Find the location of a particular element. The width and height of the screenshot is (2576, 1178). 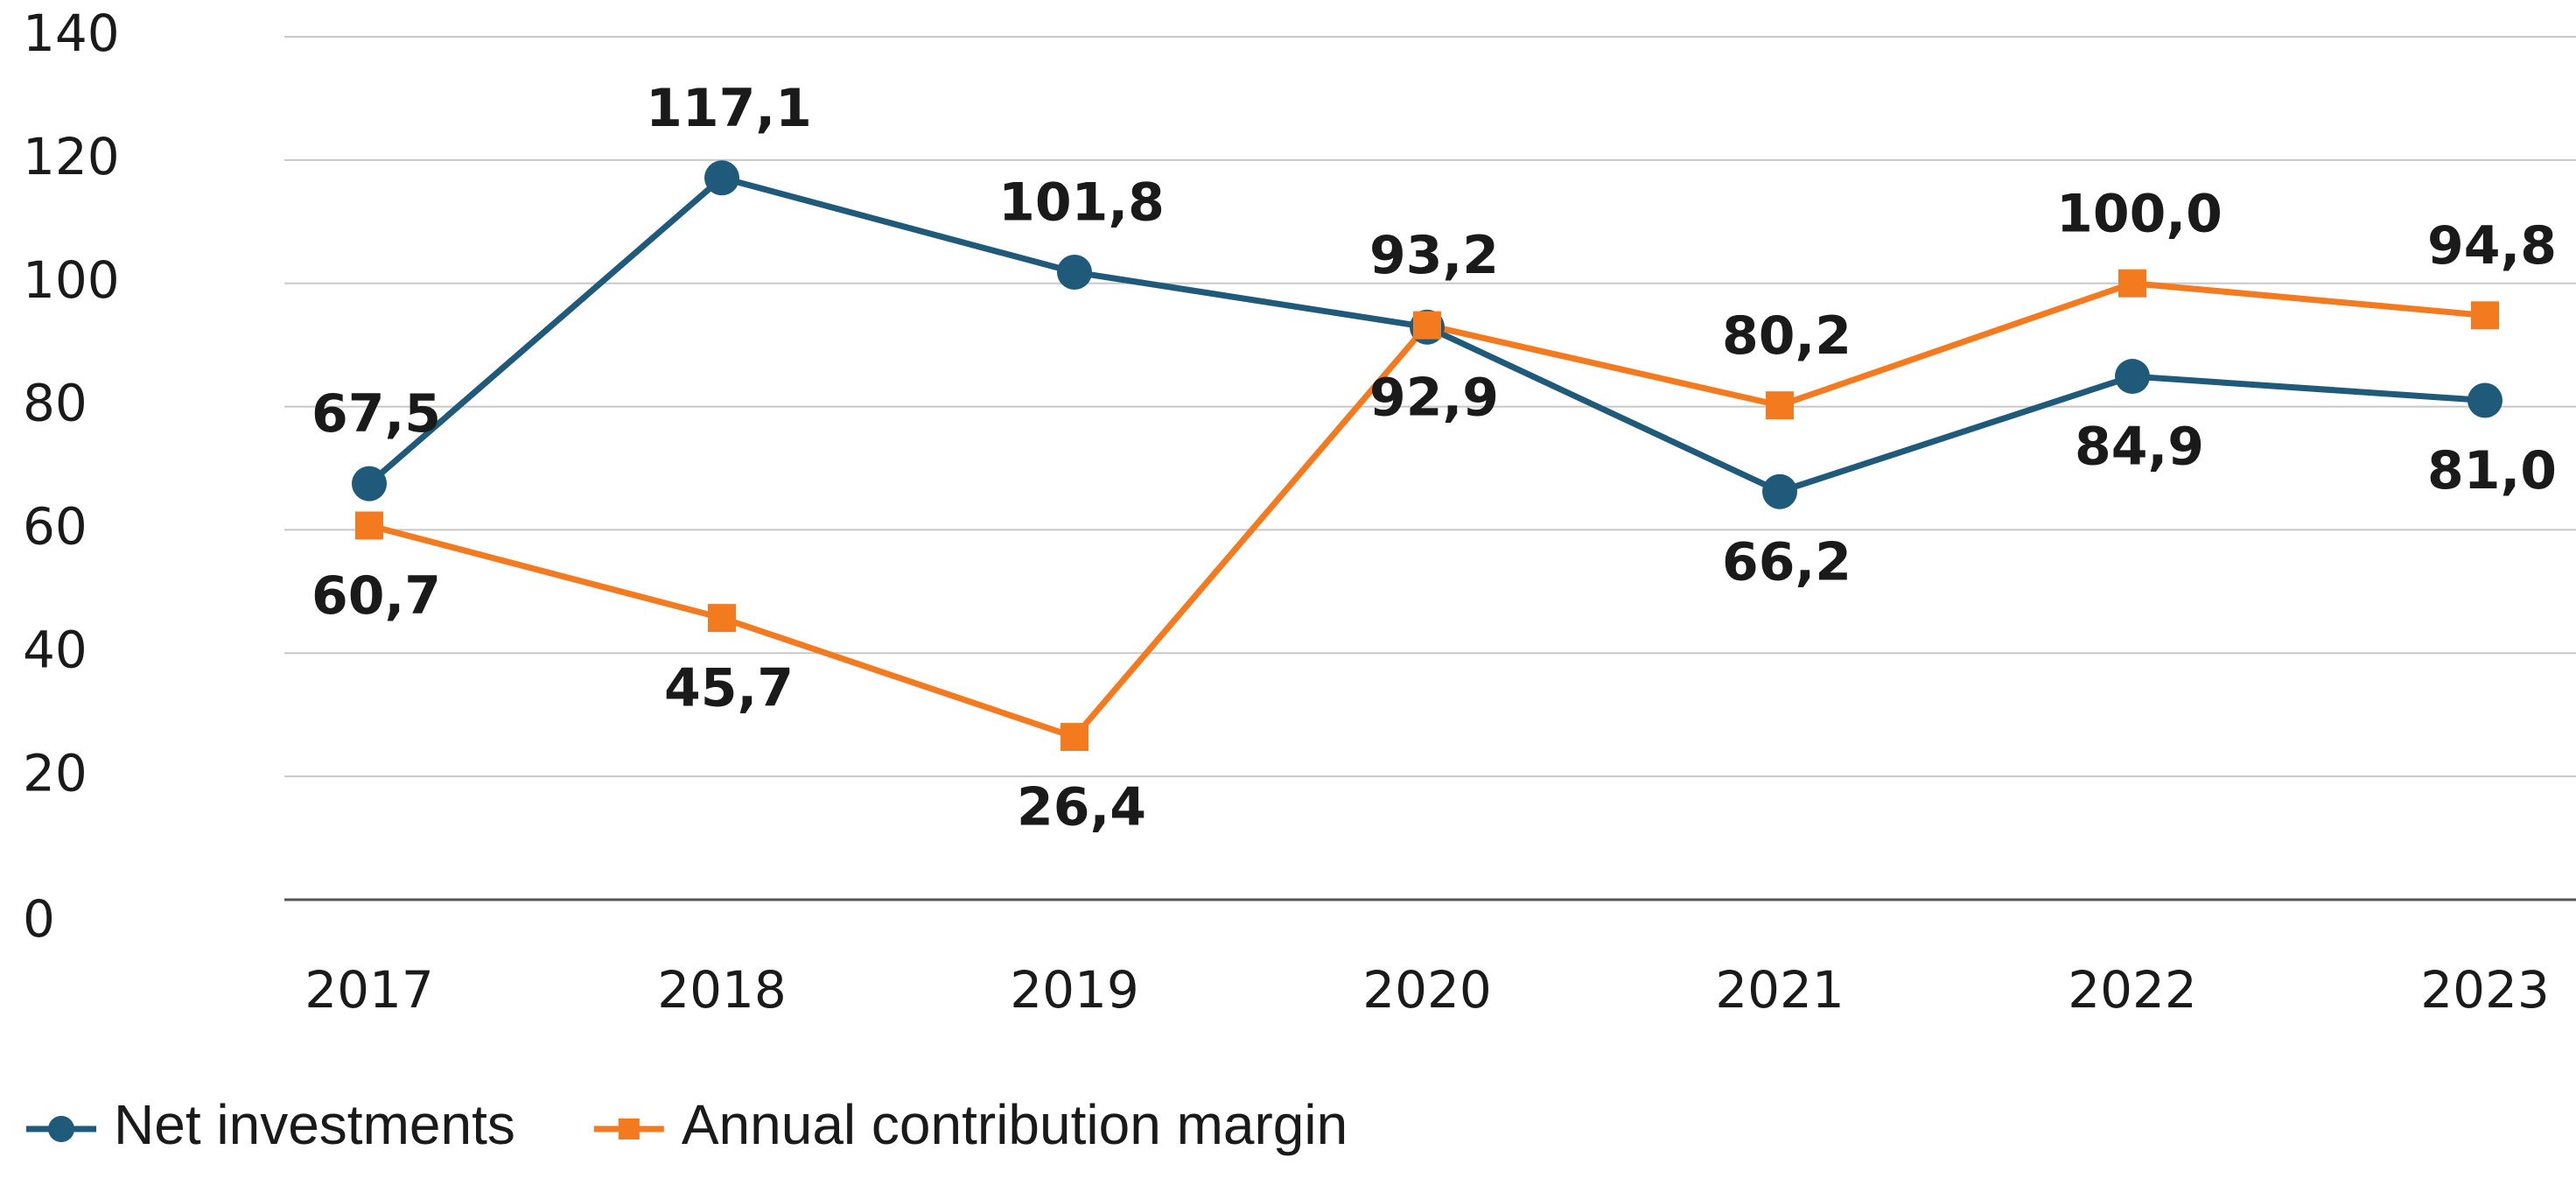

y-tick-label: 140 is located at coordinates (71, 33).